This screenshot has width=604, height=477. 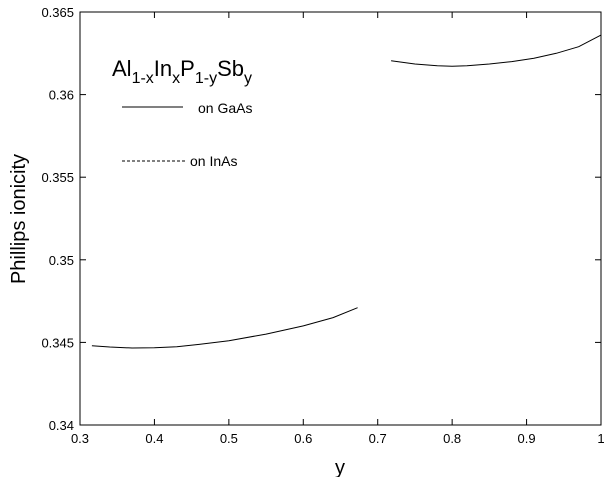 I want to click on legend: Al1-xInxP1-ySby on GaAs on InAs, so click(x=182, y=112).